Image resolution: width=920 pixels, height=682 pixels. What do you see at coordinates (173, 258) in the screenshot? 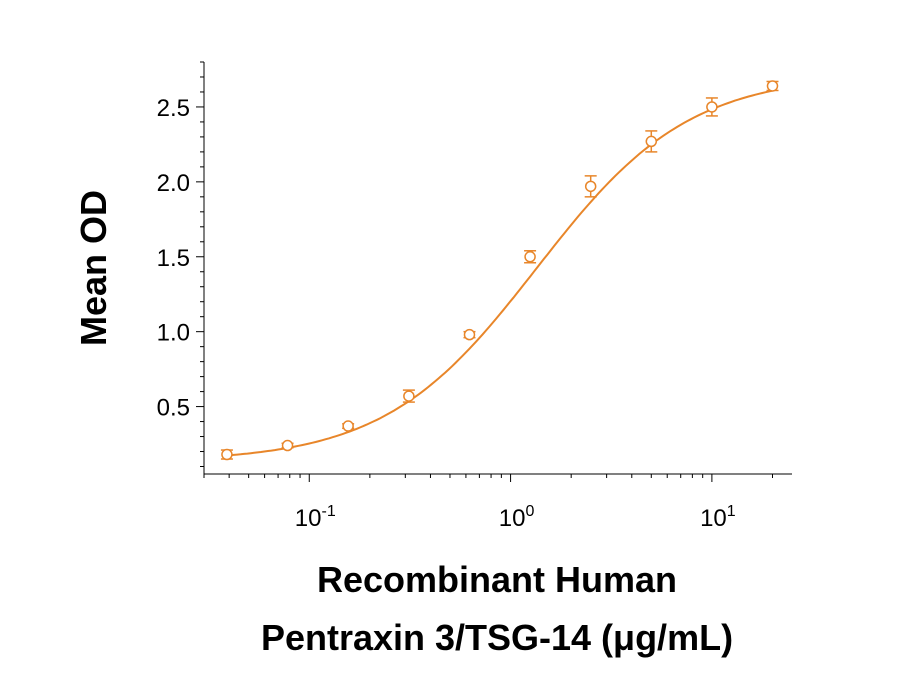
I see `y-tick-label: 1.5` at bounding box center [173, 258].